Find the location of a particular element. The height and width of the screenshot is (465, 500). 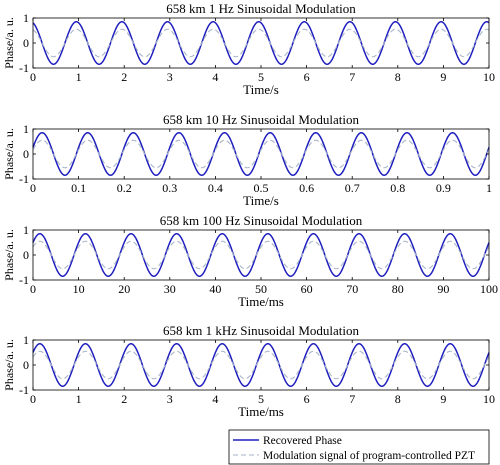

x-tick-label: 100 is located at coordinates (489, 289).